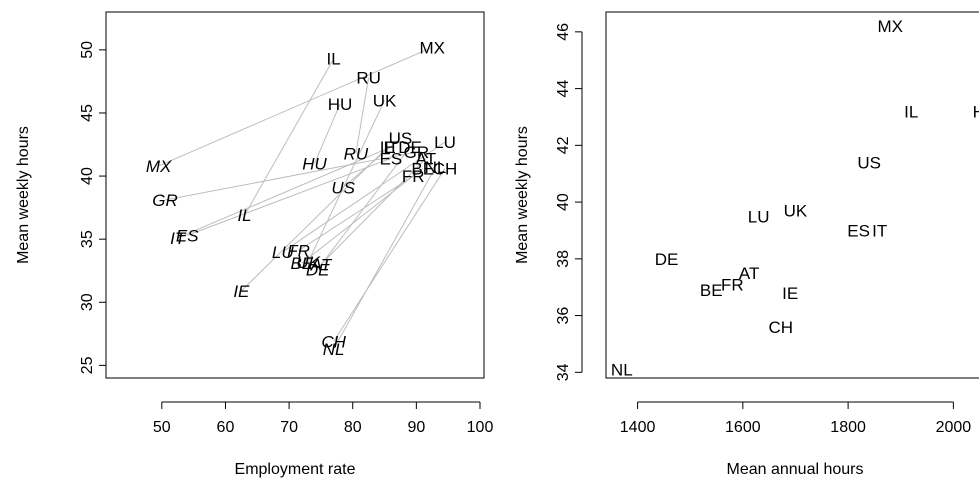 This screenshot has height=484, width=979. I want to click on connector-line-il, so click(289, 137).